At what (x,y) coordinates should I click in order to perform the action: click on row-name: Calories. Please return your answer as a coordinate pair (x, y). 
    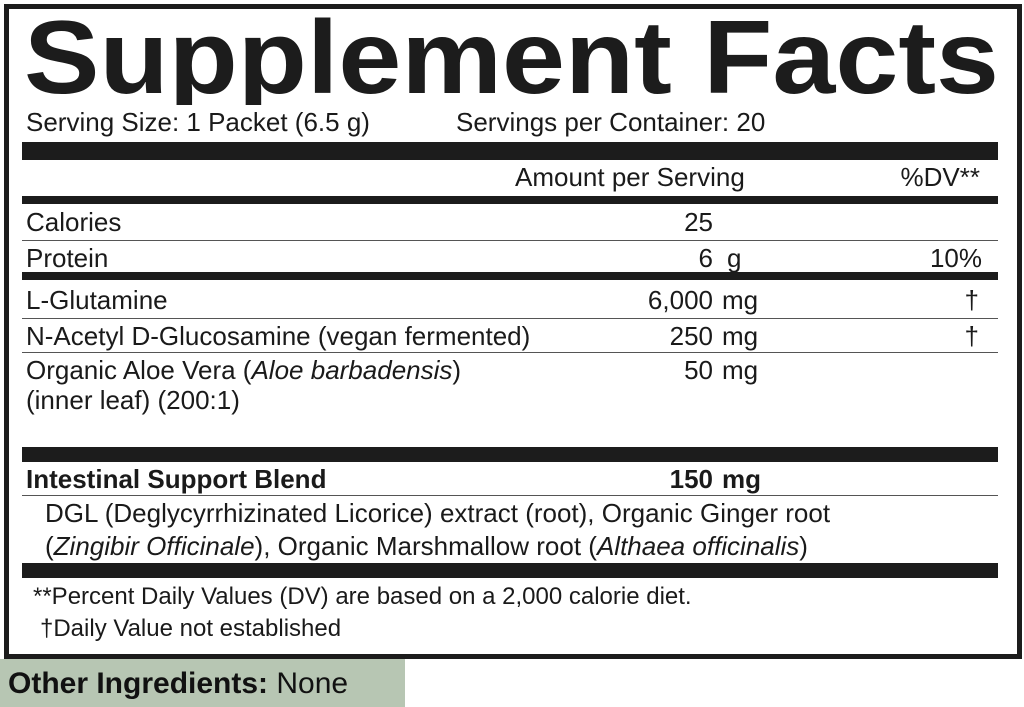
    Looking at the image, I should click on (74, 222).